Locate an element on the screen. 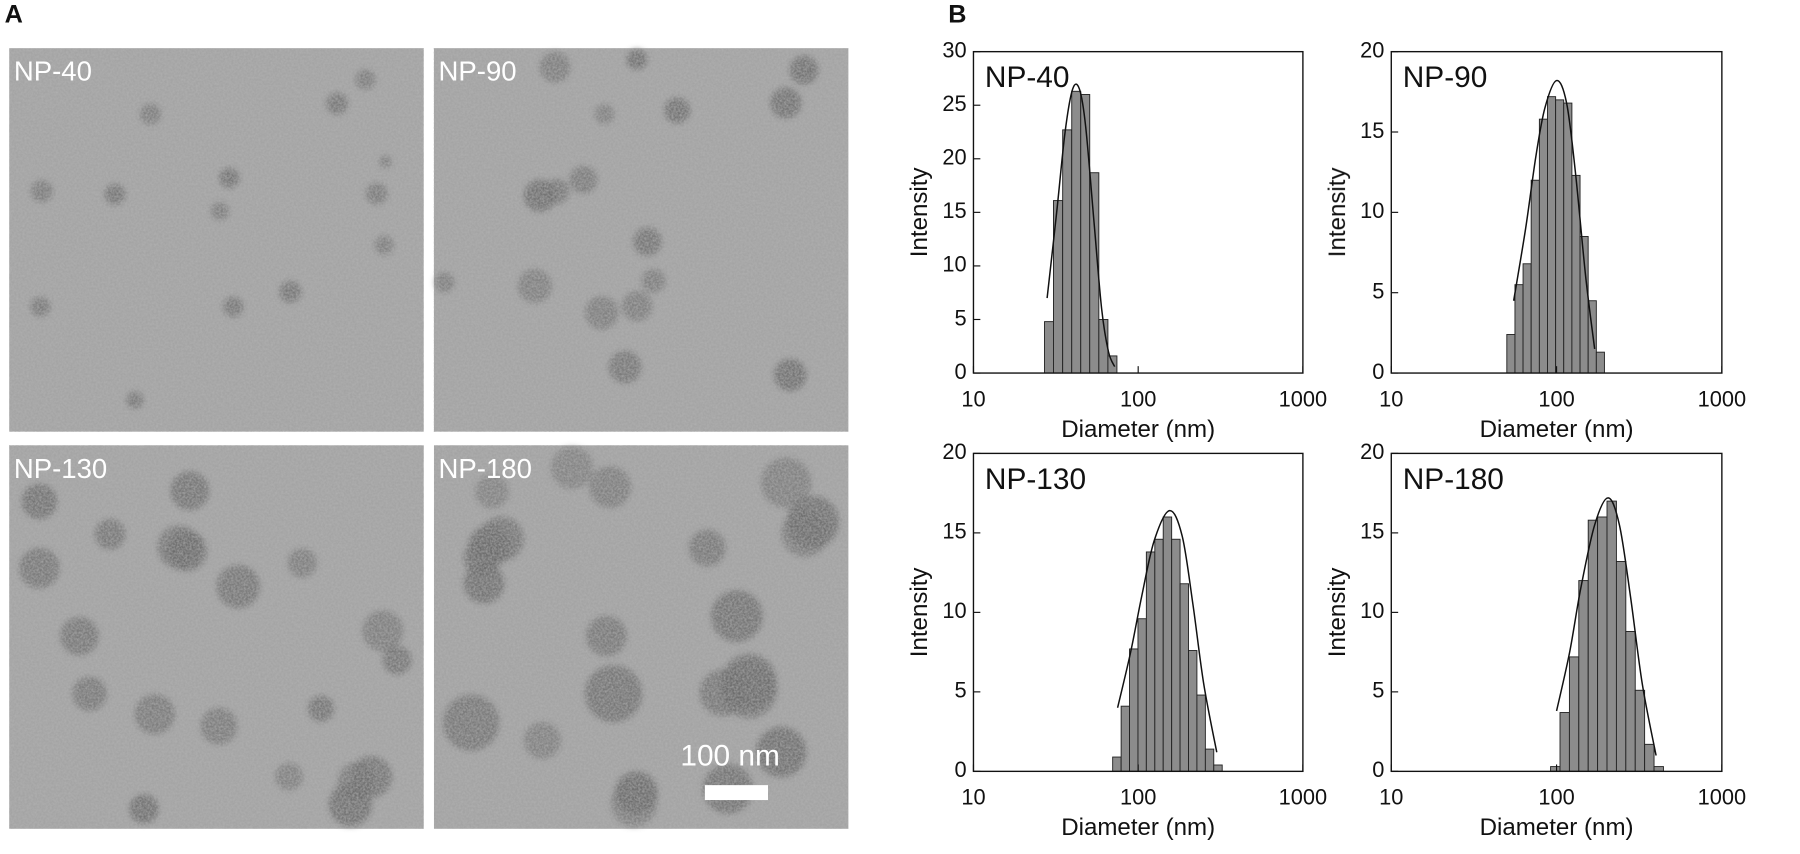  micrograph: NP-180 is located at coordinates (641, 637).